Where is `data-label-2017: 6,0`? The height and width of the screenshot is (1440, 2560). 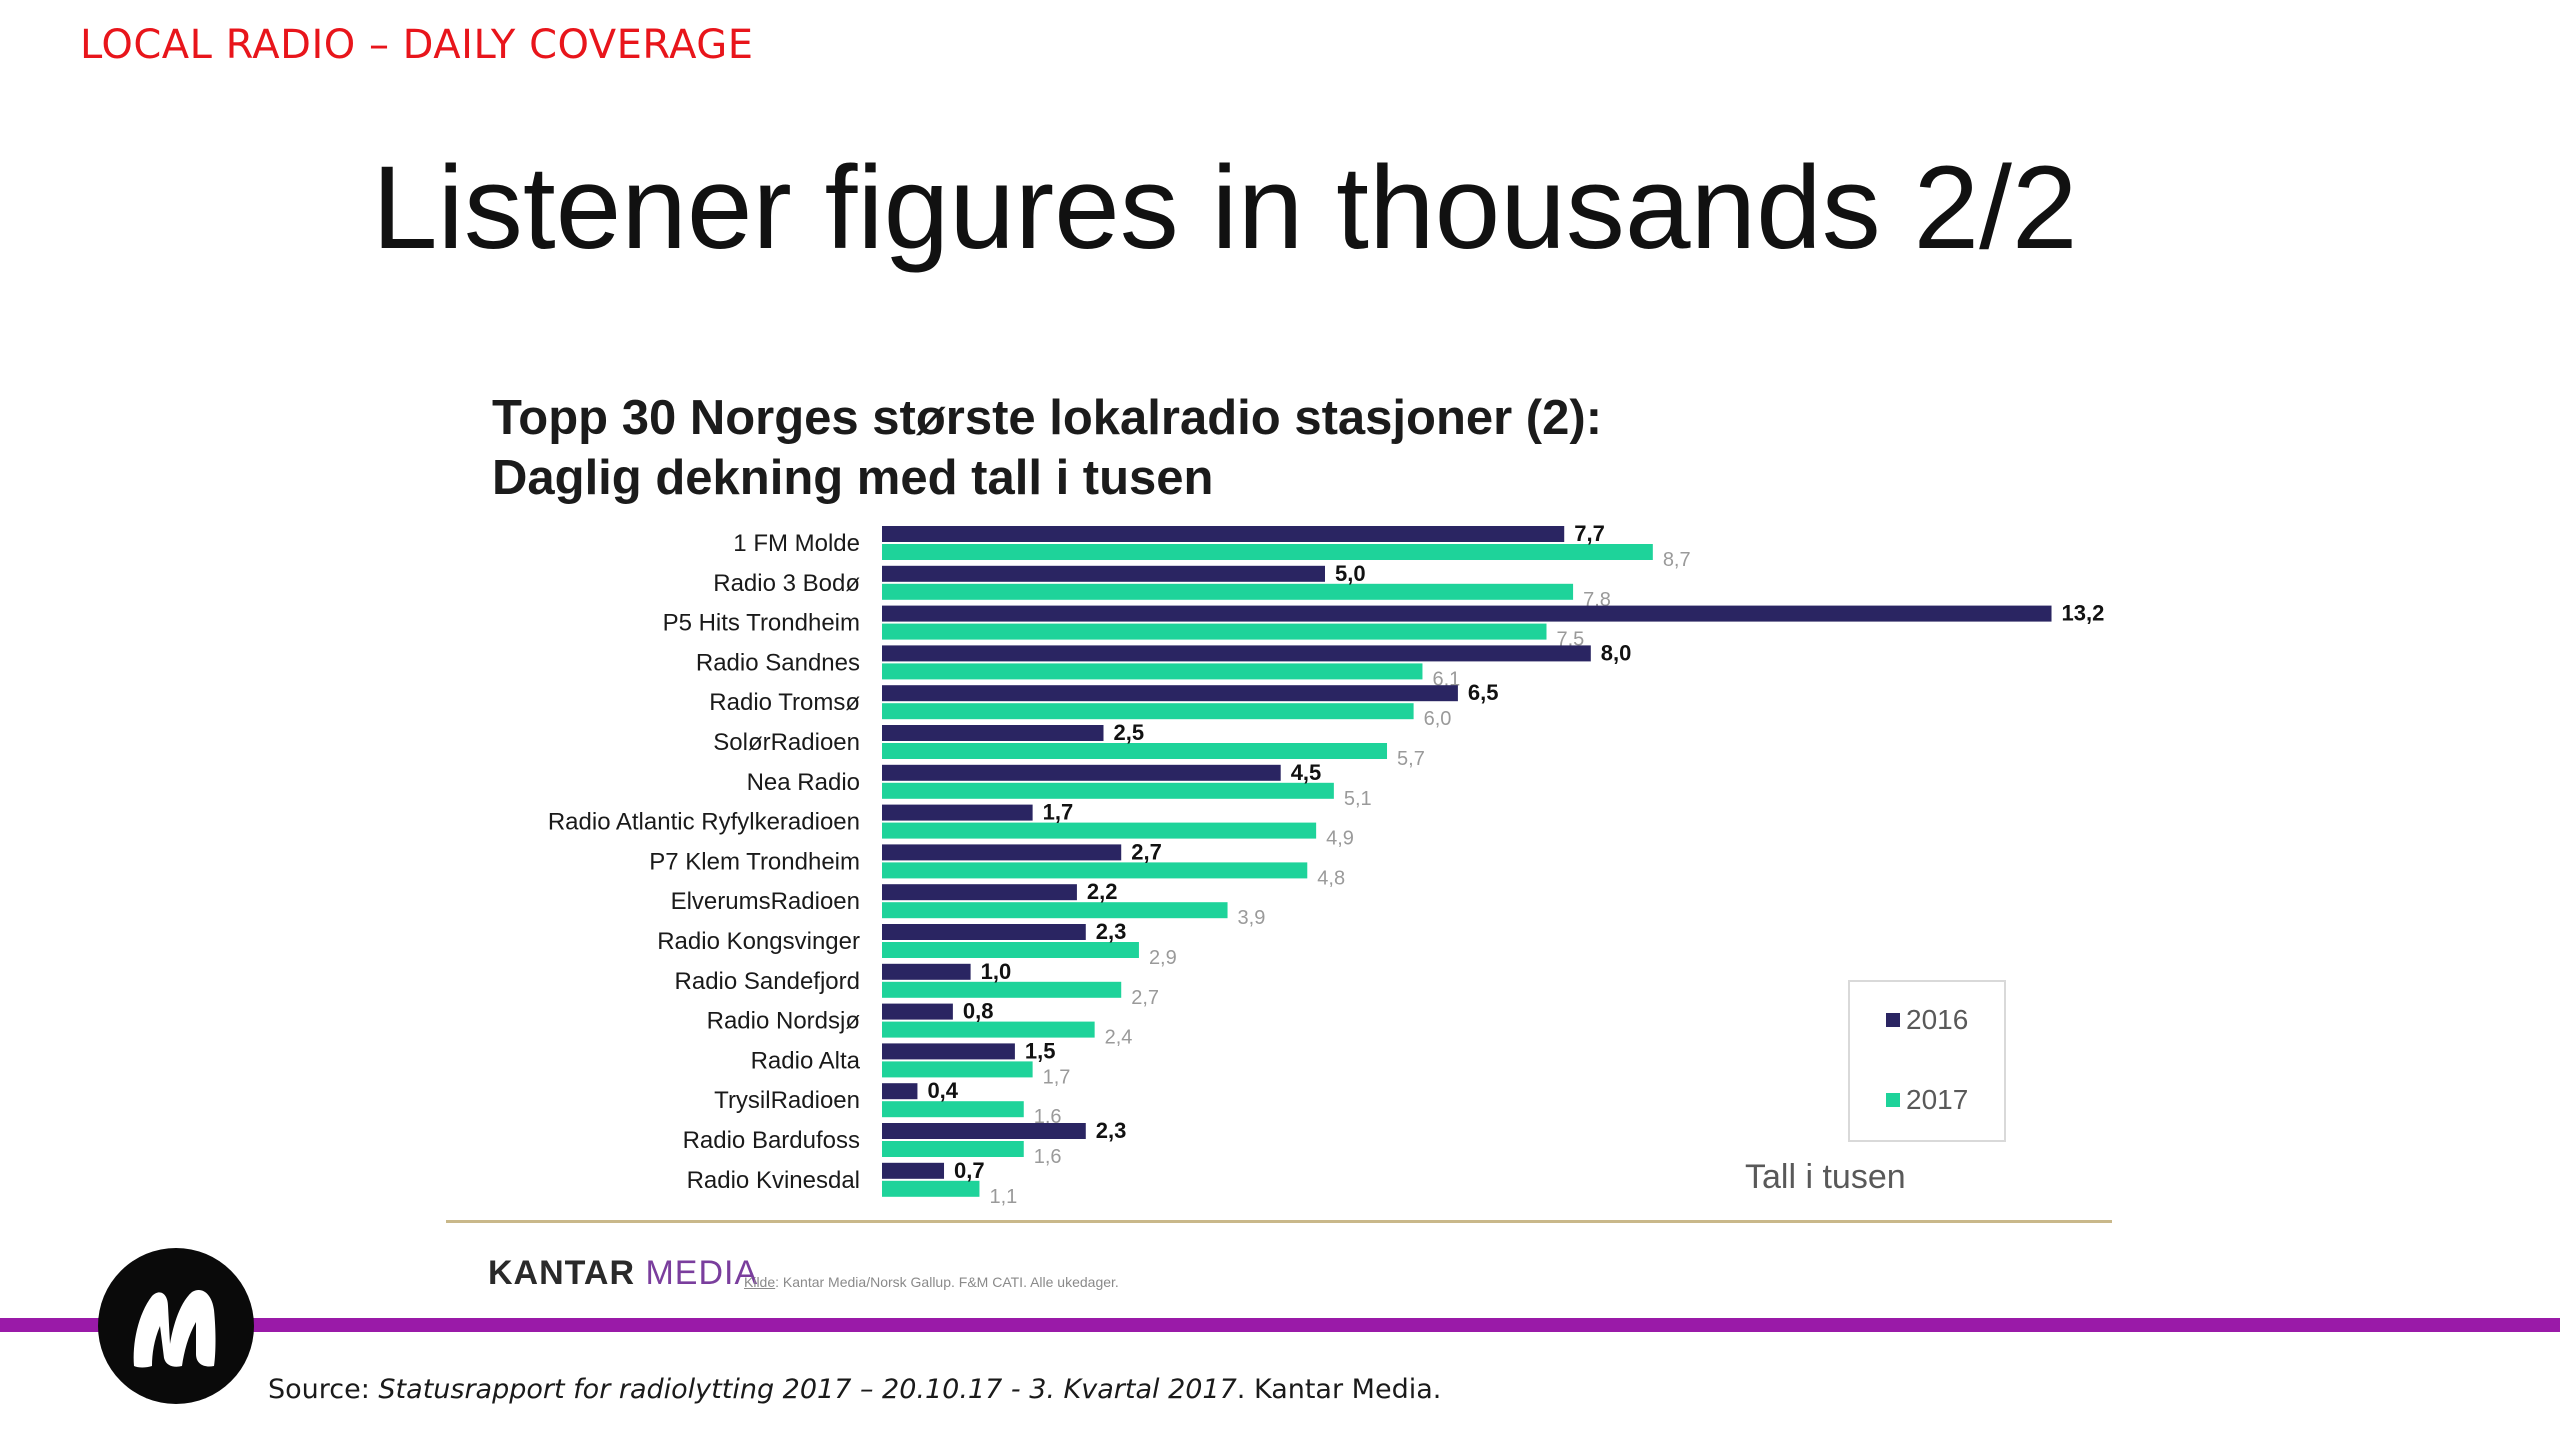 data-label-2017: 6,0 is located at coordinates (1438, 719).